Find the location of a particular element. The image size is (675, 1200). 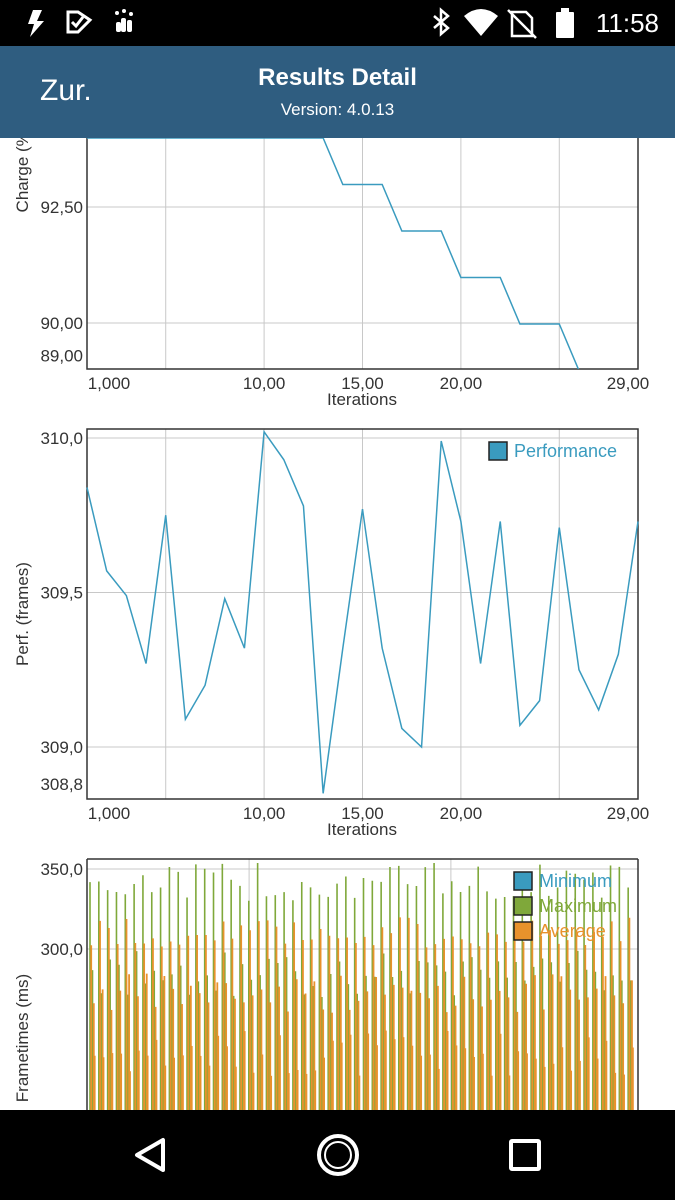

charge-x-tick-label: 20,00 is located at coordinates (461, 383).